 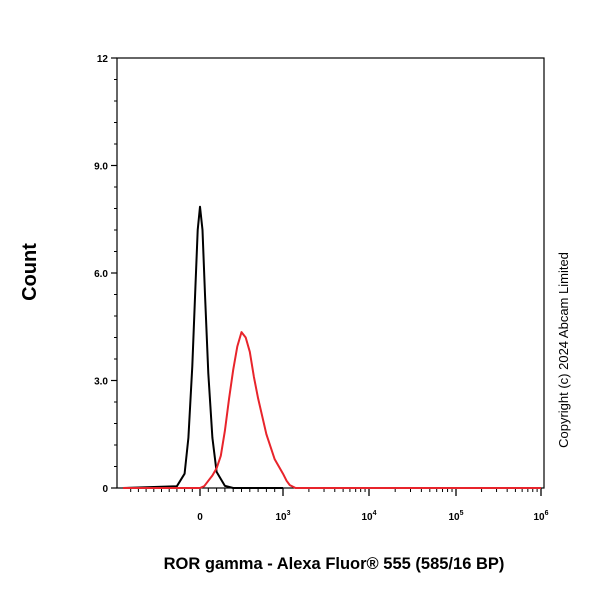 I want to click on y-tick-label: 9.0, so click(x=101, y=167).